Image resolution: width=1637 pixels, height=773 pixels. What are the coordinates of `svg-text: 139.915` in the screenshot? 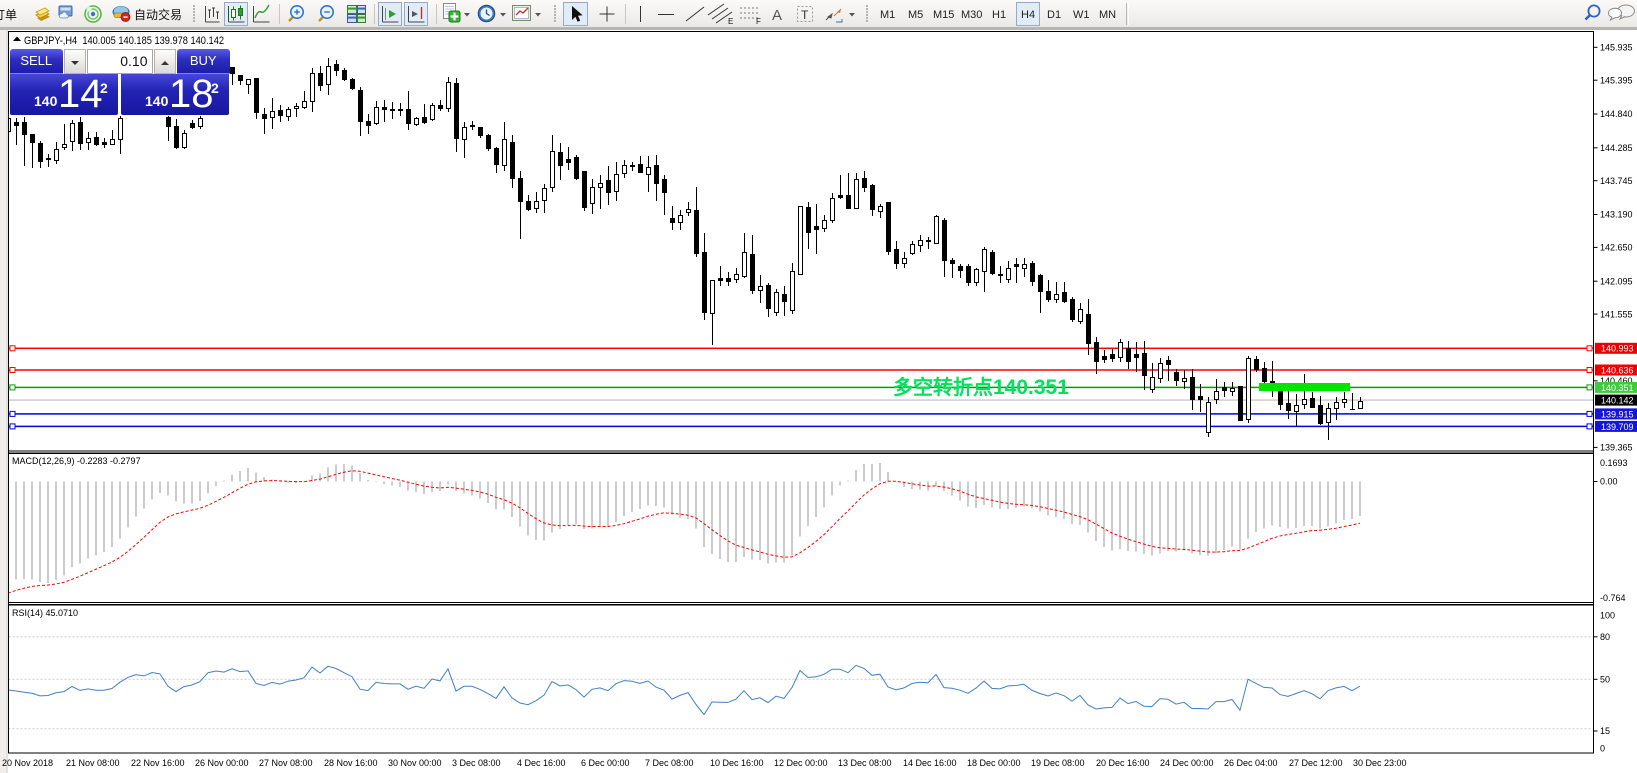 It's located at (1617, 414).